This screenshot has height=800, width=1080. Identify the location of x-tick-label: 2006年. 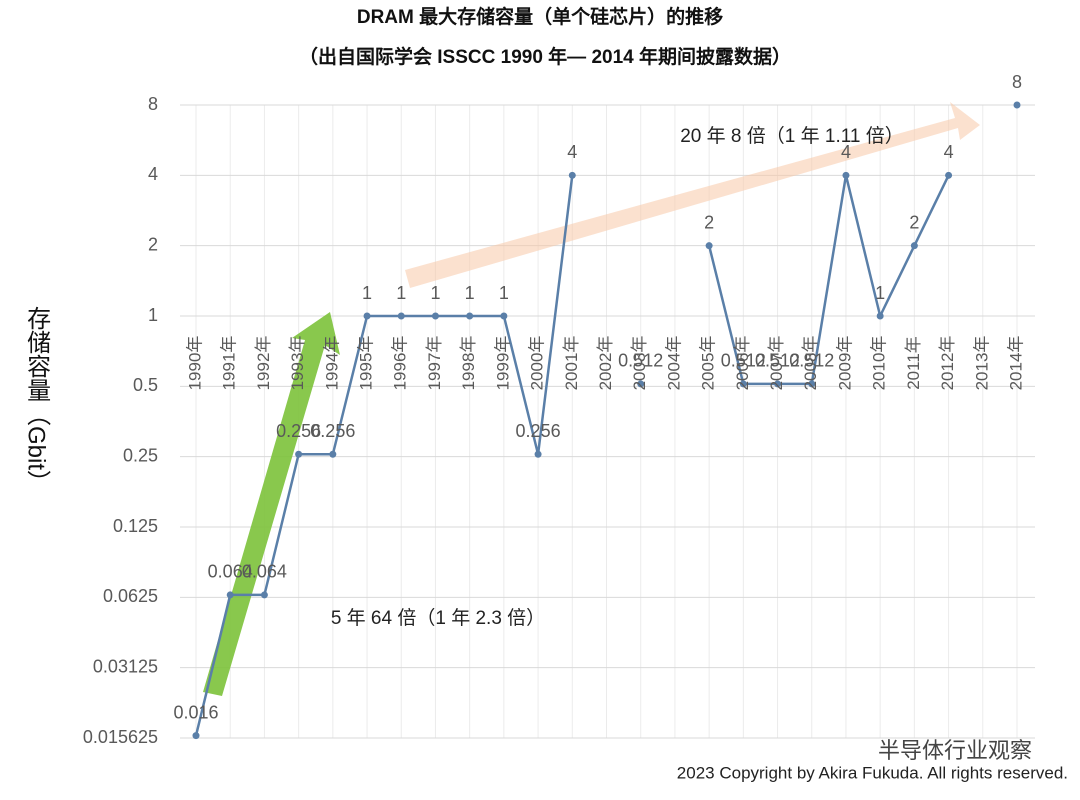
(742, 363).